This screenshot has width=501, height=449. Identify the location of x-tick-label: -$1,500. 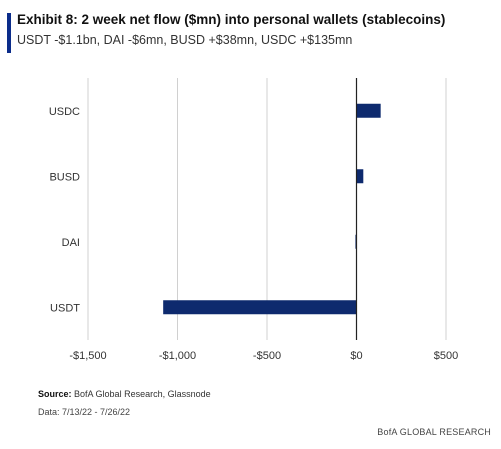
(87, 356).